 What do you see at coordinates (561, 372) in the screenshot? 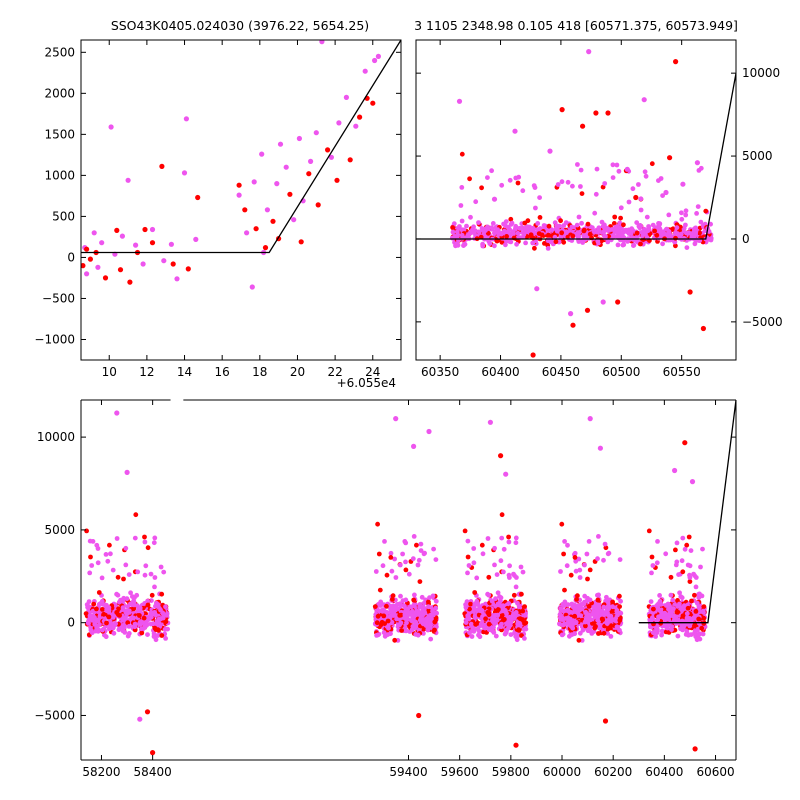
I see `x-tick-label: 60450` at bounding box center [561, 372].